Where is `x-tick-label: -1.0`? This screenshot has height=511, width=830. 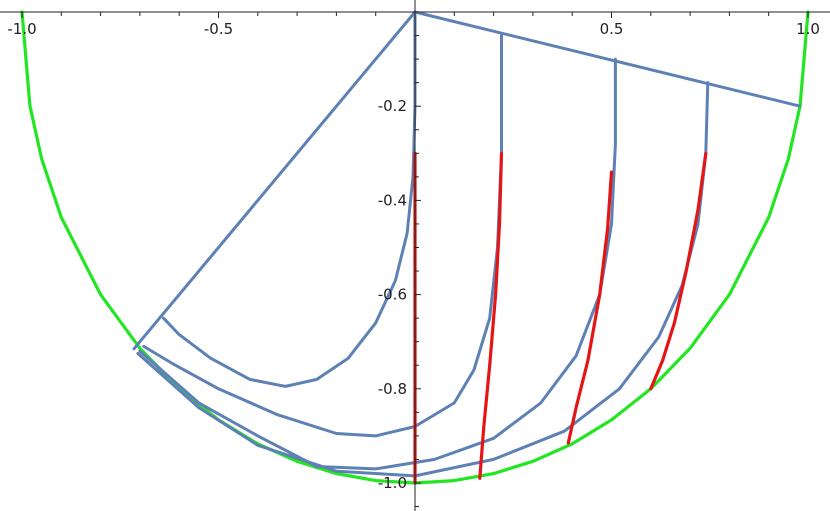
x-tick-label: -1.0 is located at coordinates (21, 29).